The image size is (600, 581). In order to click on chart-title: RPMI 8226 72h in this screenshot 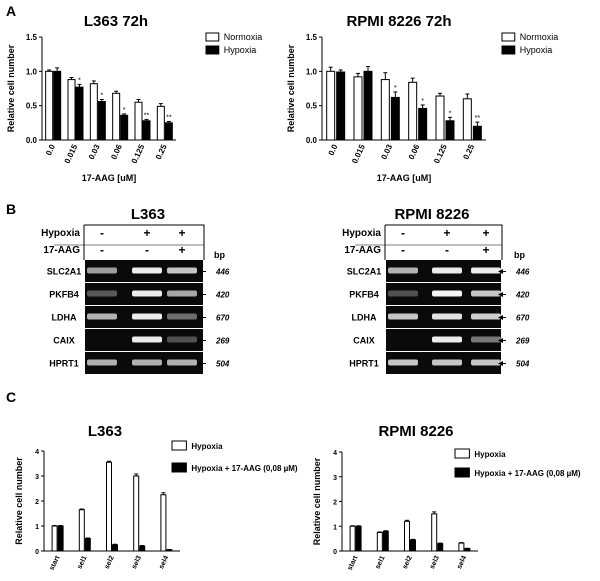, I will do `click(398, 21)`.